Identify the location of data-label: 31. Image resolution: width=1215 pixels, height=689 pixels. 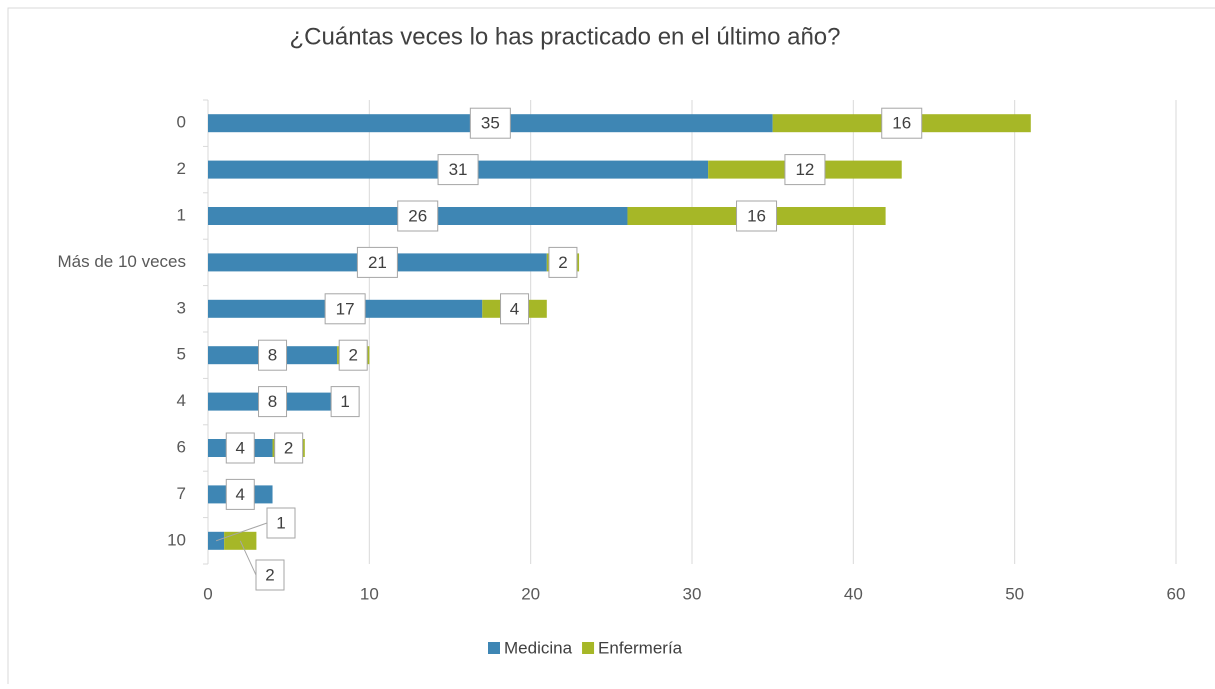
(458, 169).